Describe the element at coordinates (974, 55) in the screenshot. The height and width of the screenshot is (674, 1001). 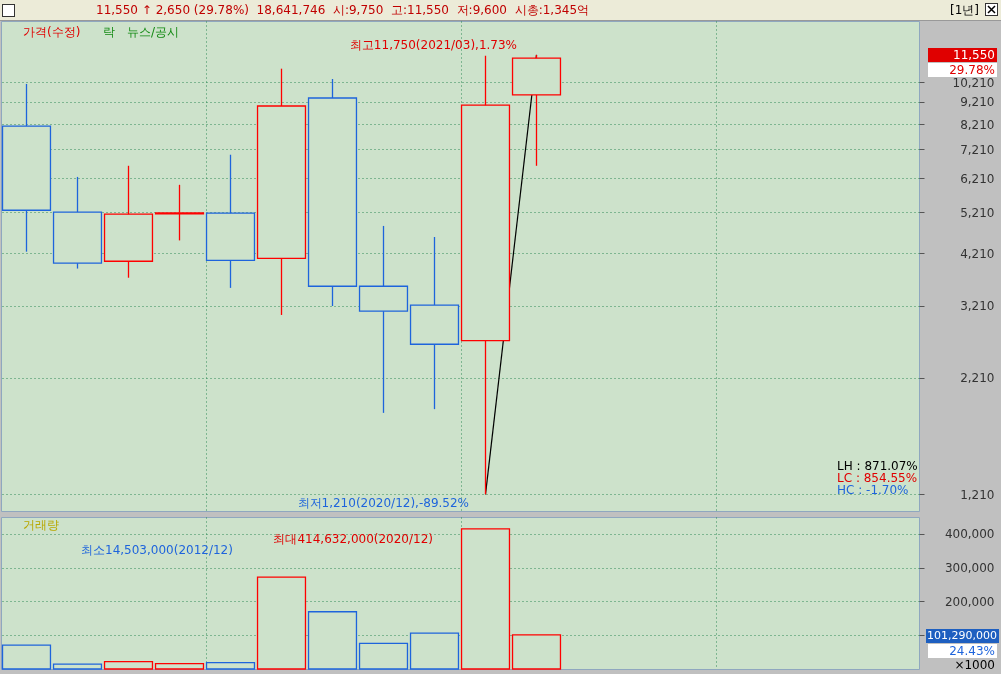
I see `text: 11,550` at that location.